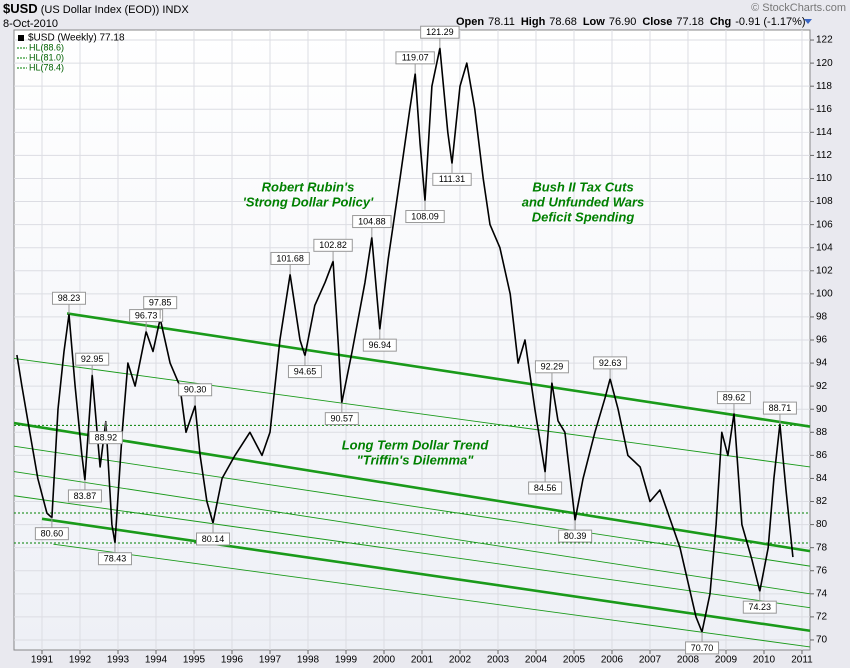 The width and height of the screenshot is (850, 668). Describe the element at coordinates (425, 216) in the screenshot. I see `annotation-label: 108.09` at that location.